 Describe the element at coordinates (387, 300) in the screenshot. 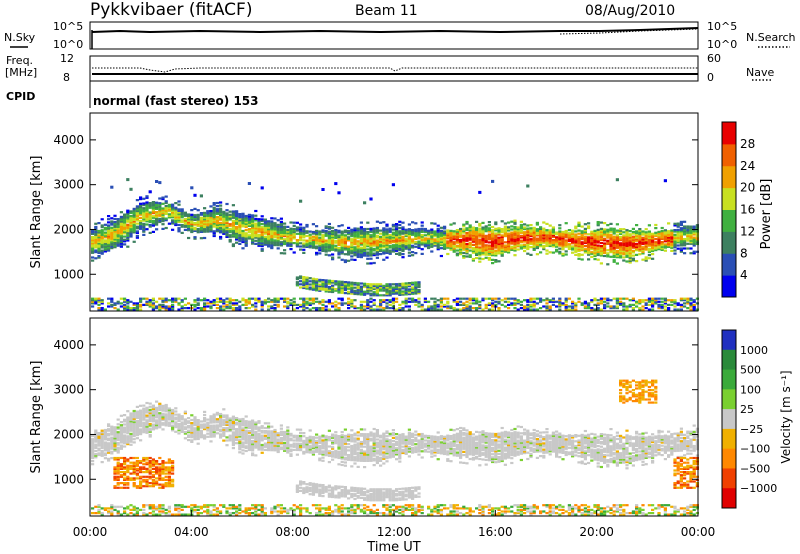

I see `power-cell-2066` at that location.